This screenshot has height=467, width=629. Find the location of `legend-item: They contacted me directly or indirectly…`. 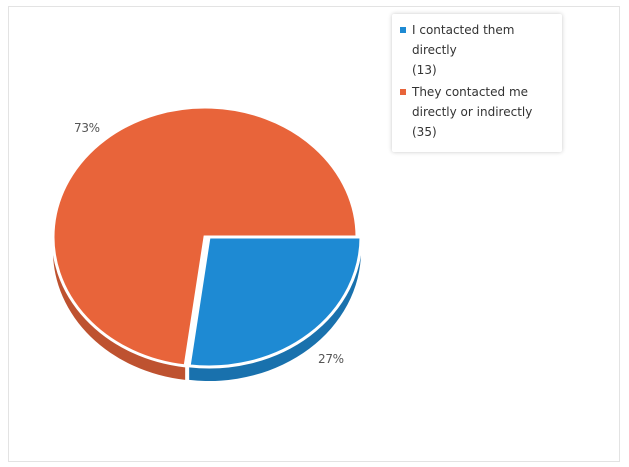

legend-item: They contacted me directly or indirectly… is located at coordinates (478, 112).